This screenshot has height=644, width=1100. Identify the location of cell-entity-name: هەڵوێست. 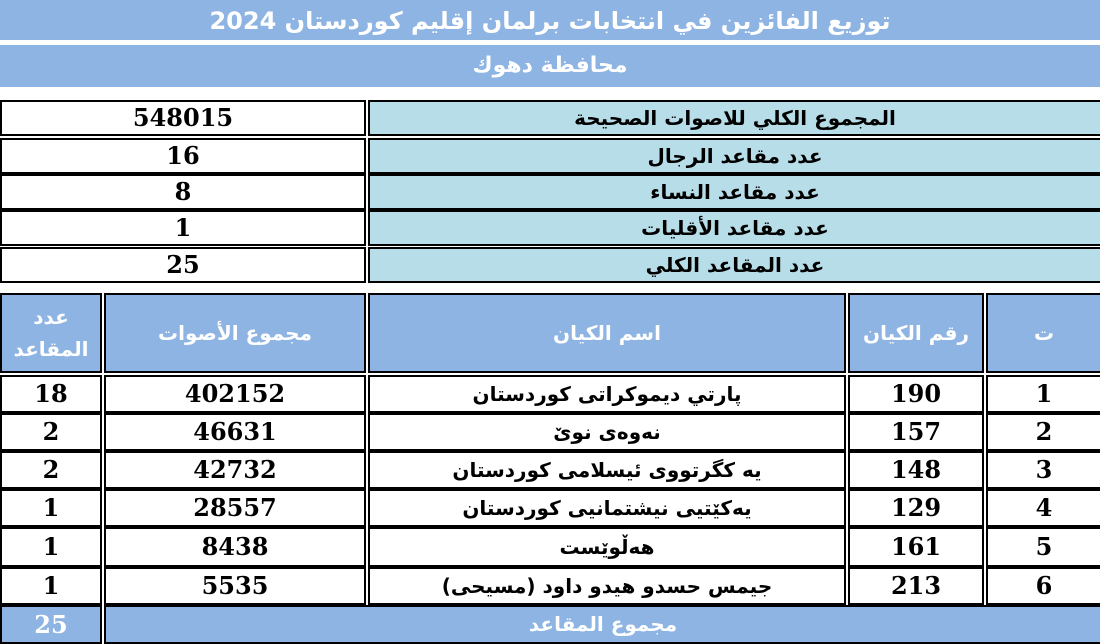
(607, 547).